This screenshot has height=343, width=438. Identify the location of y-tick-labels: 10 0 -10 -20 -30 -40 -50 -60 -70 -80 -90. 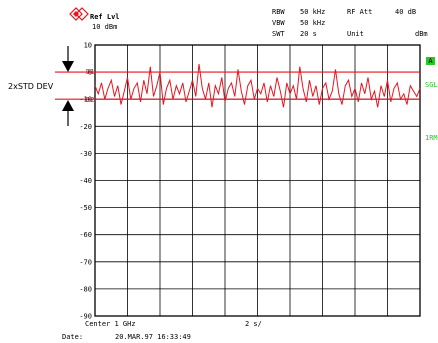
(85, 181).